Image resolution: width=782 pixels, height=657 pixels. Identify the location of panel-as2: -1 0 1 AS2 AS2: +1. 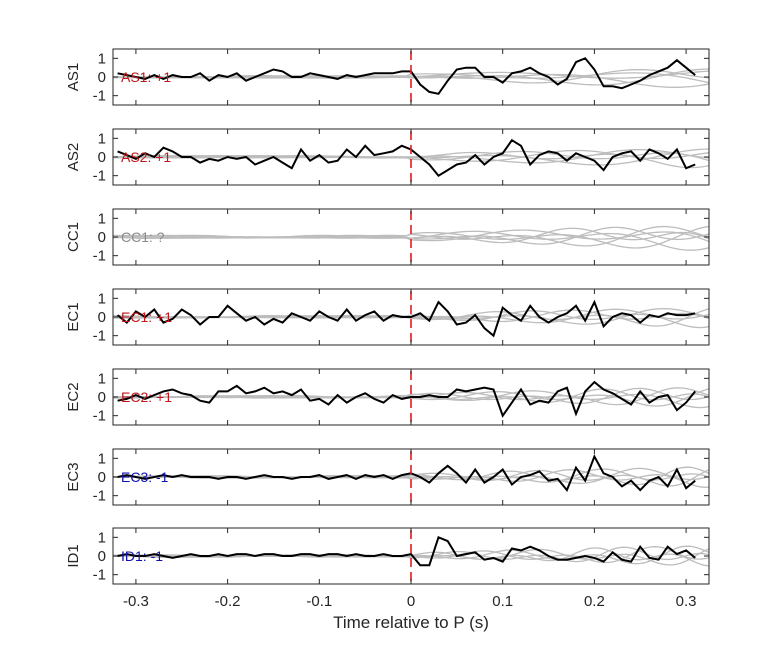
(387, 157).